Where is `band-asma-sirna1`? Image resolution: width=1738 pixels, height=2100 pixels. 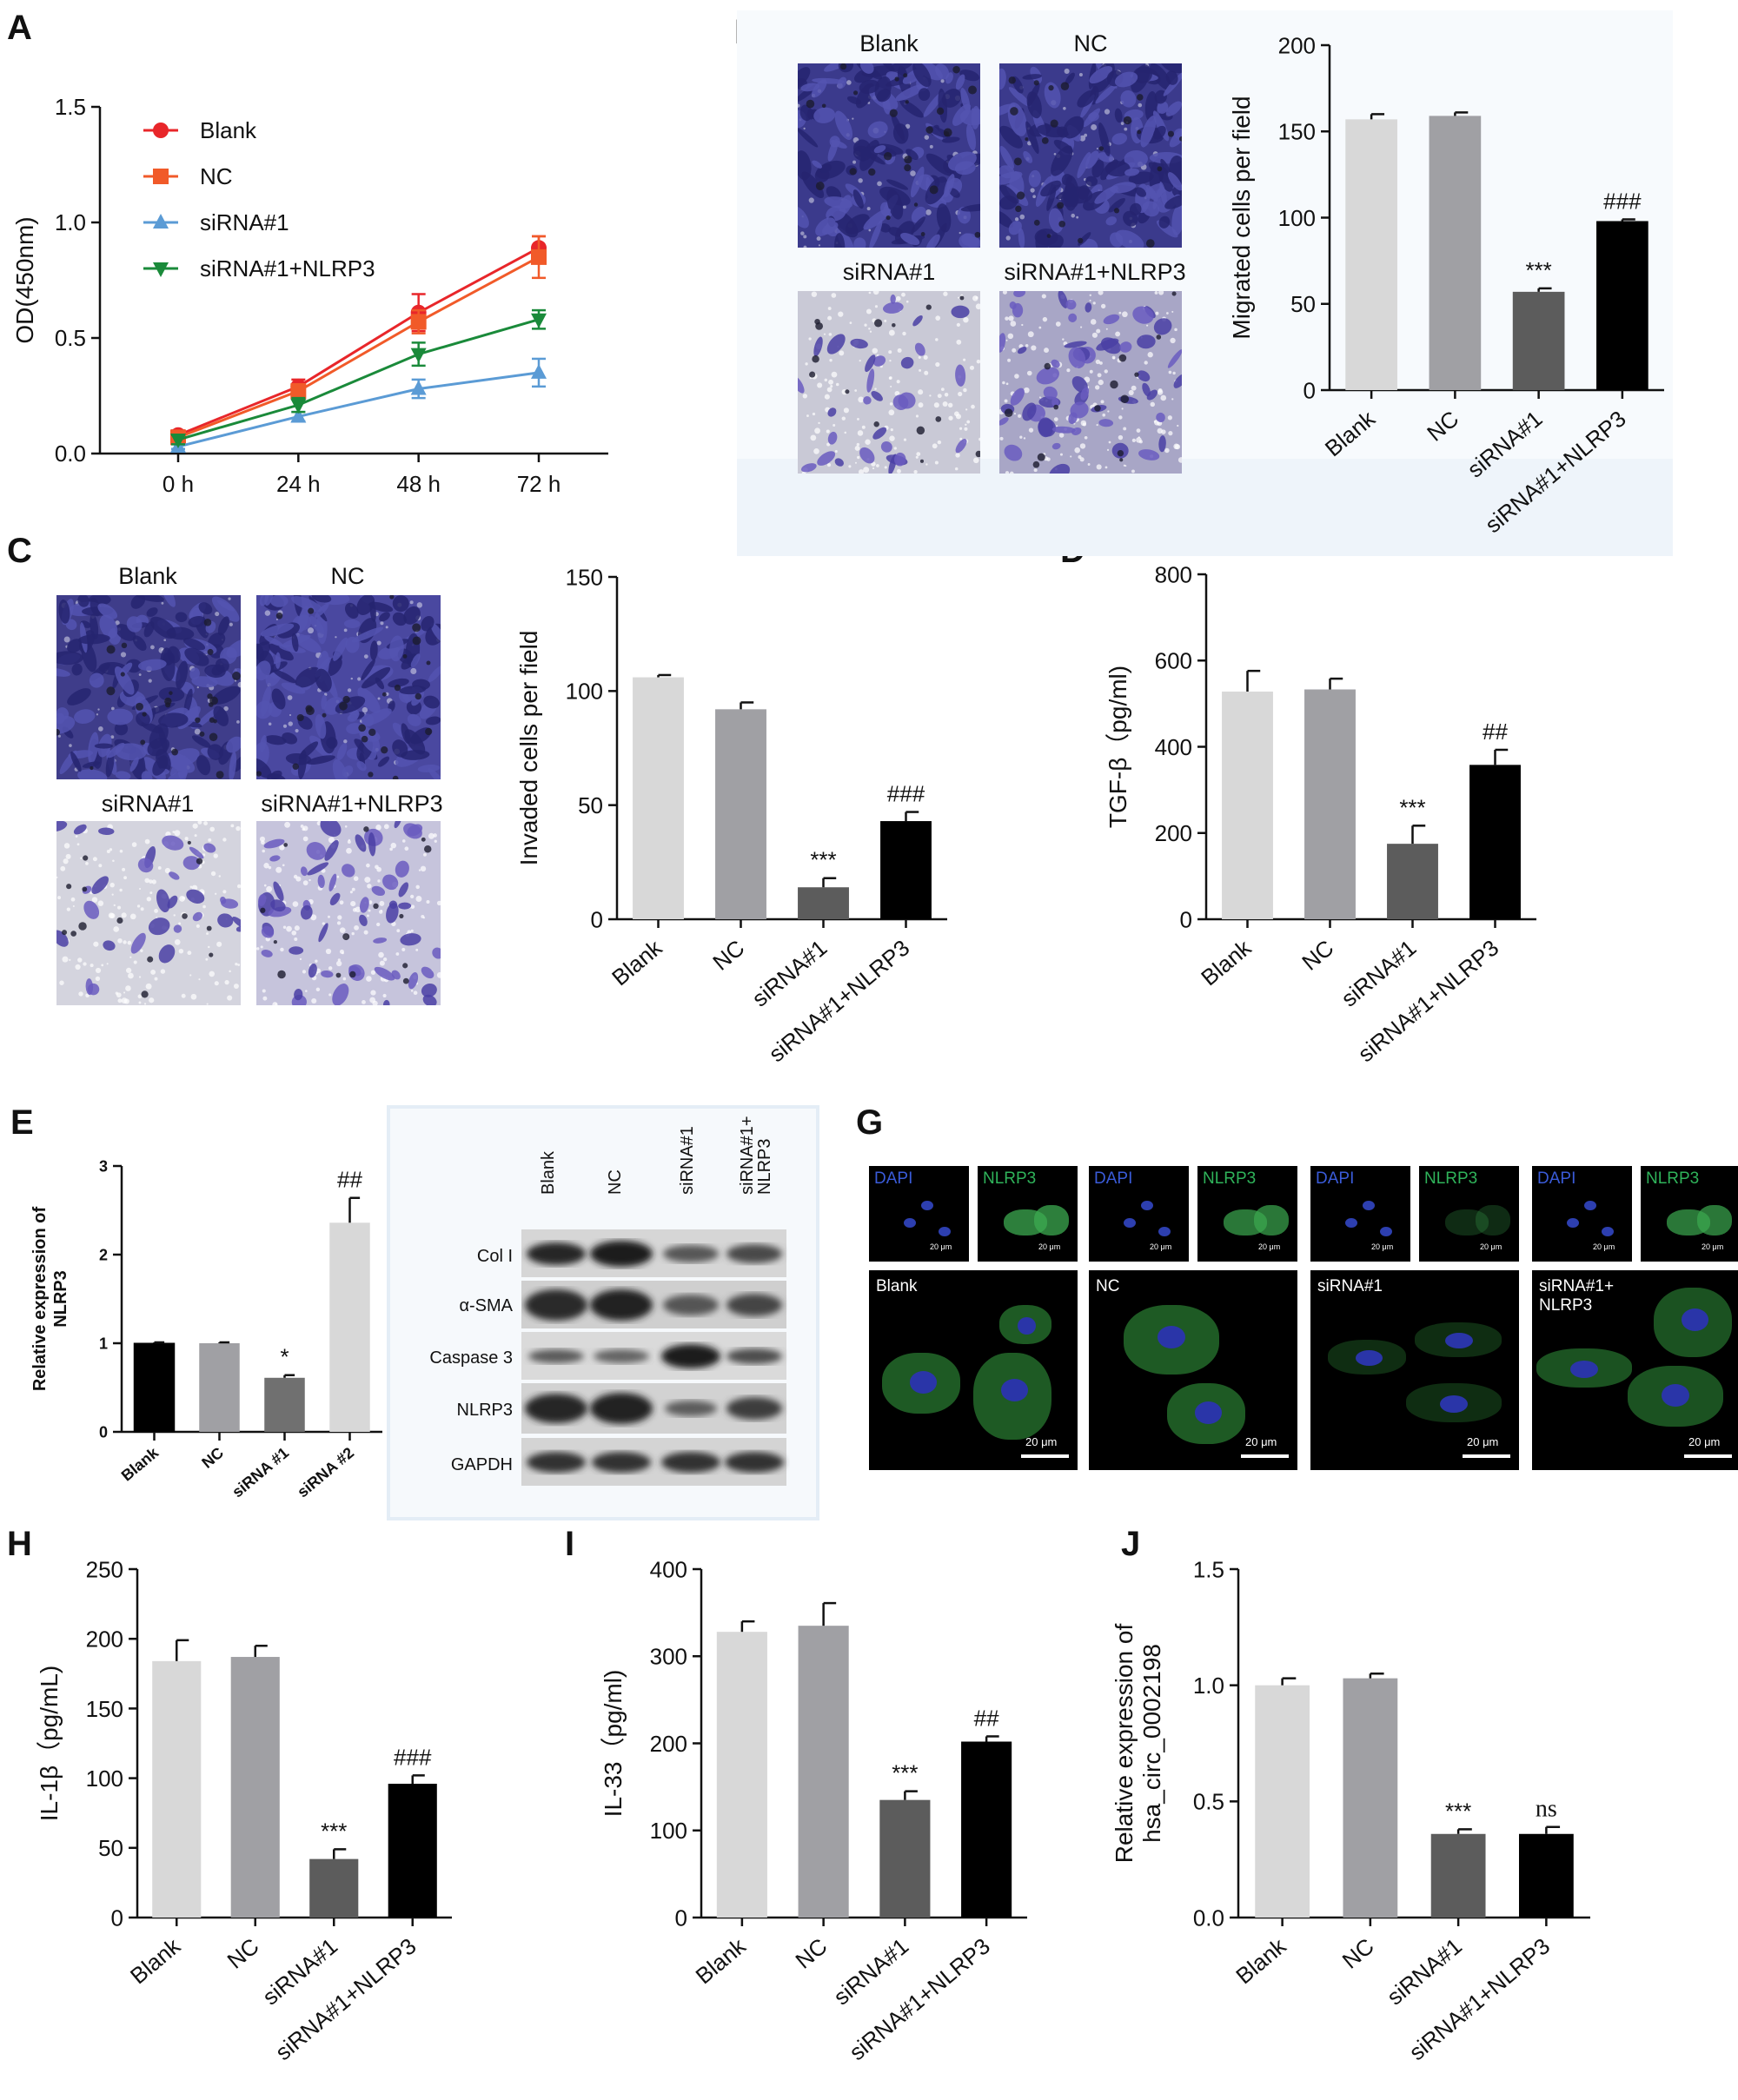 band-asma-sirna1 is located at coordinates (691, 1305).